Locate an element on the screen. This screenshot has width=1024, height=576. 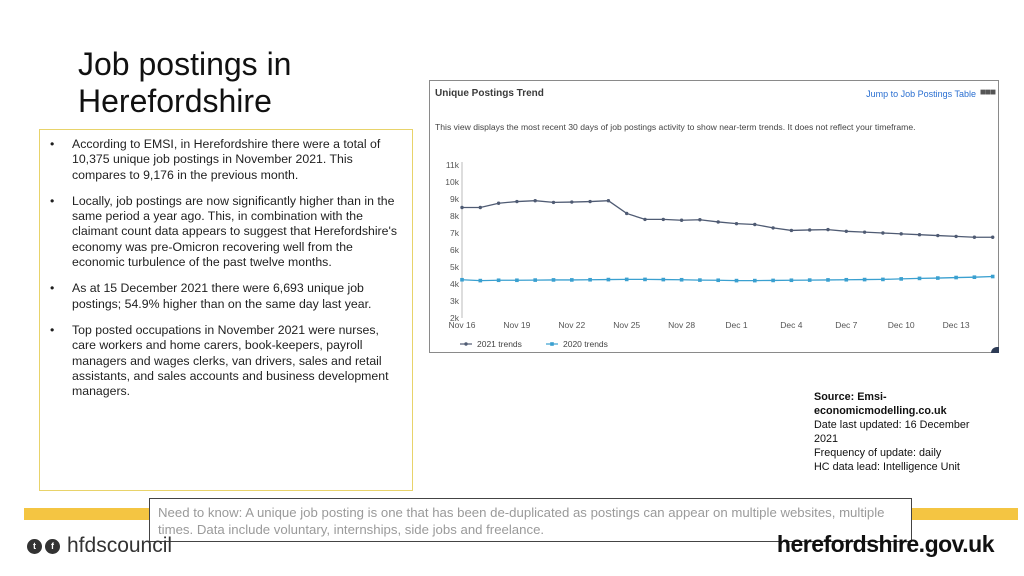
x-tick-label: Dec 4 is located at coordinates (791, 325).